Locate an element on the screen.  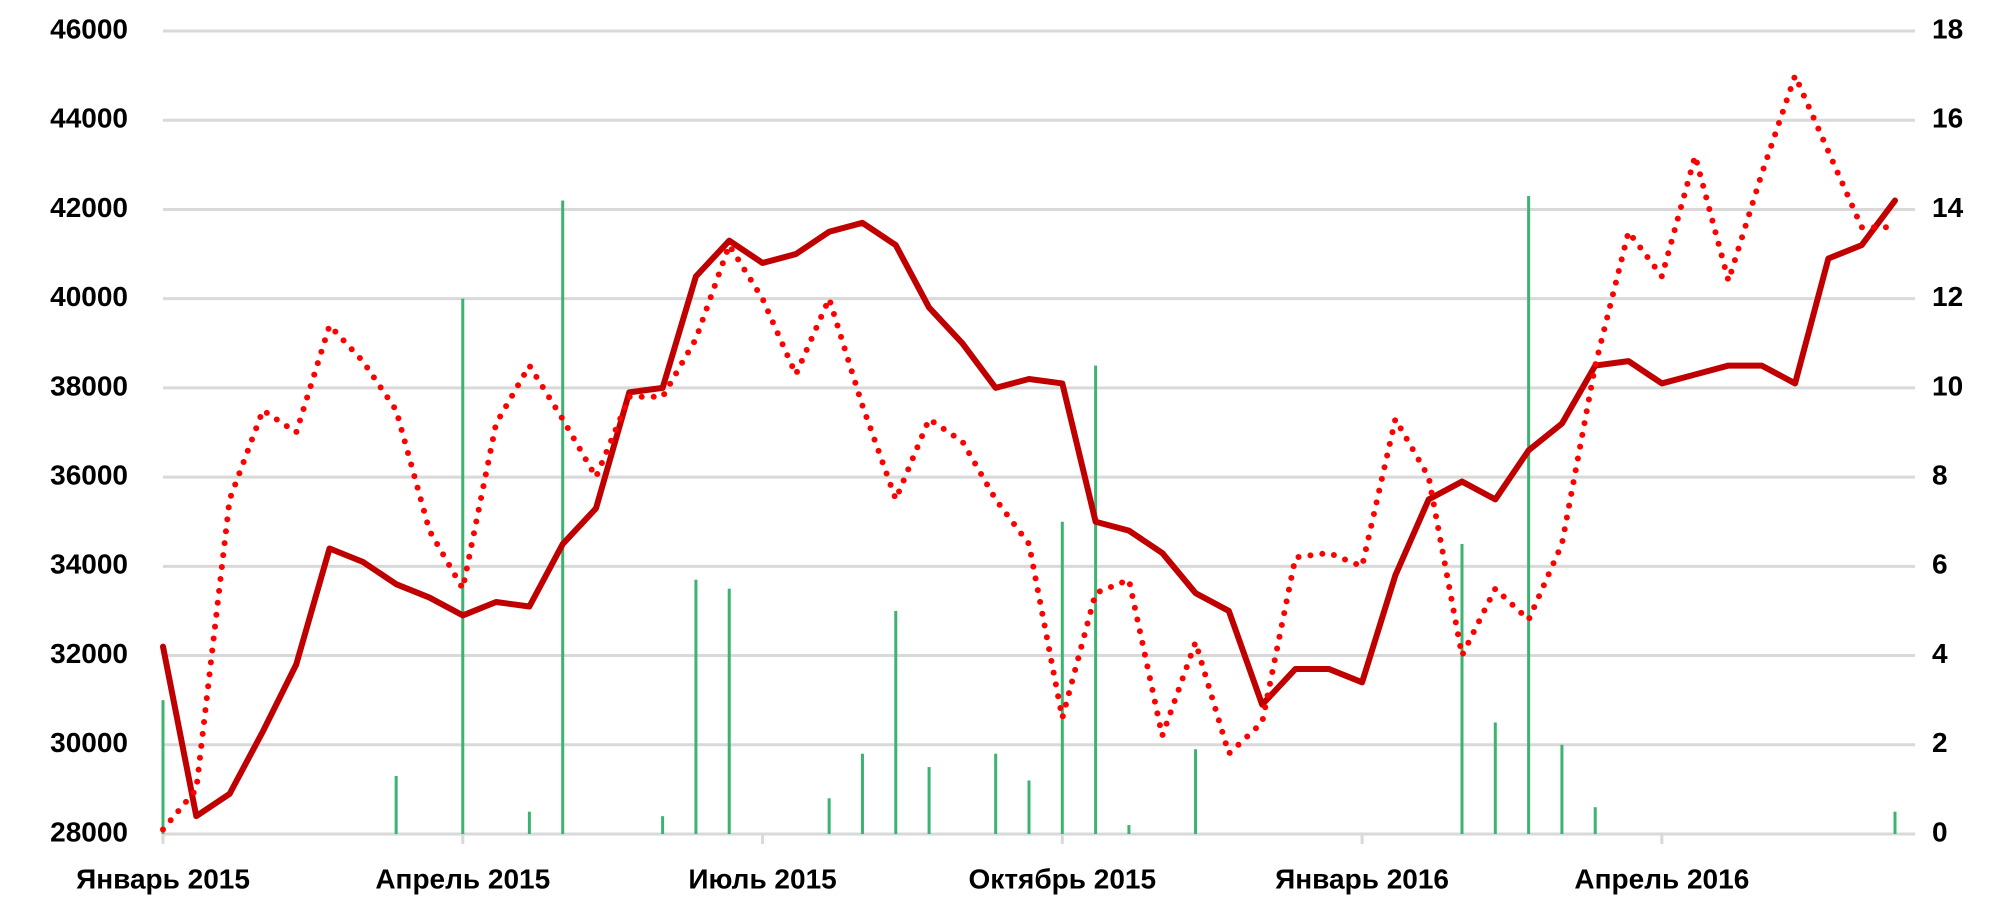
y2-tick-label: 6 is located at coordinates (1940, 564).